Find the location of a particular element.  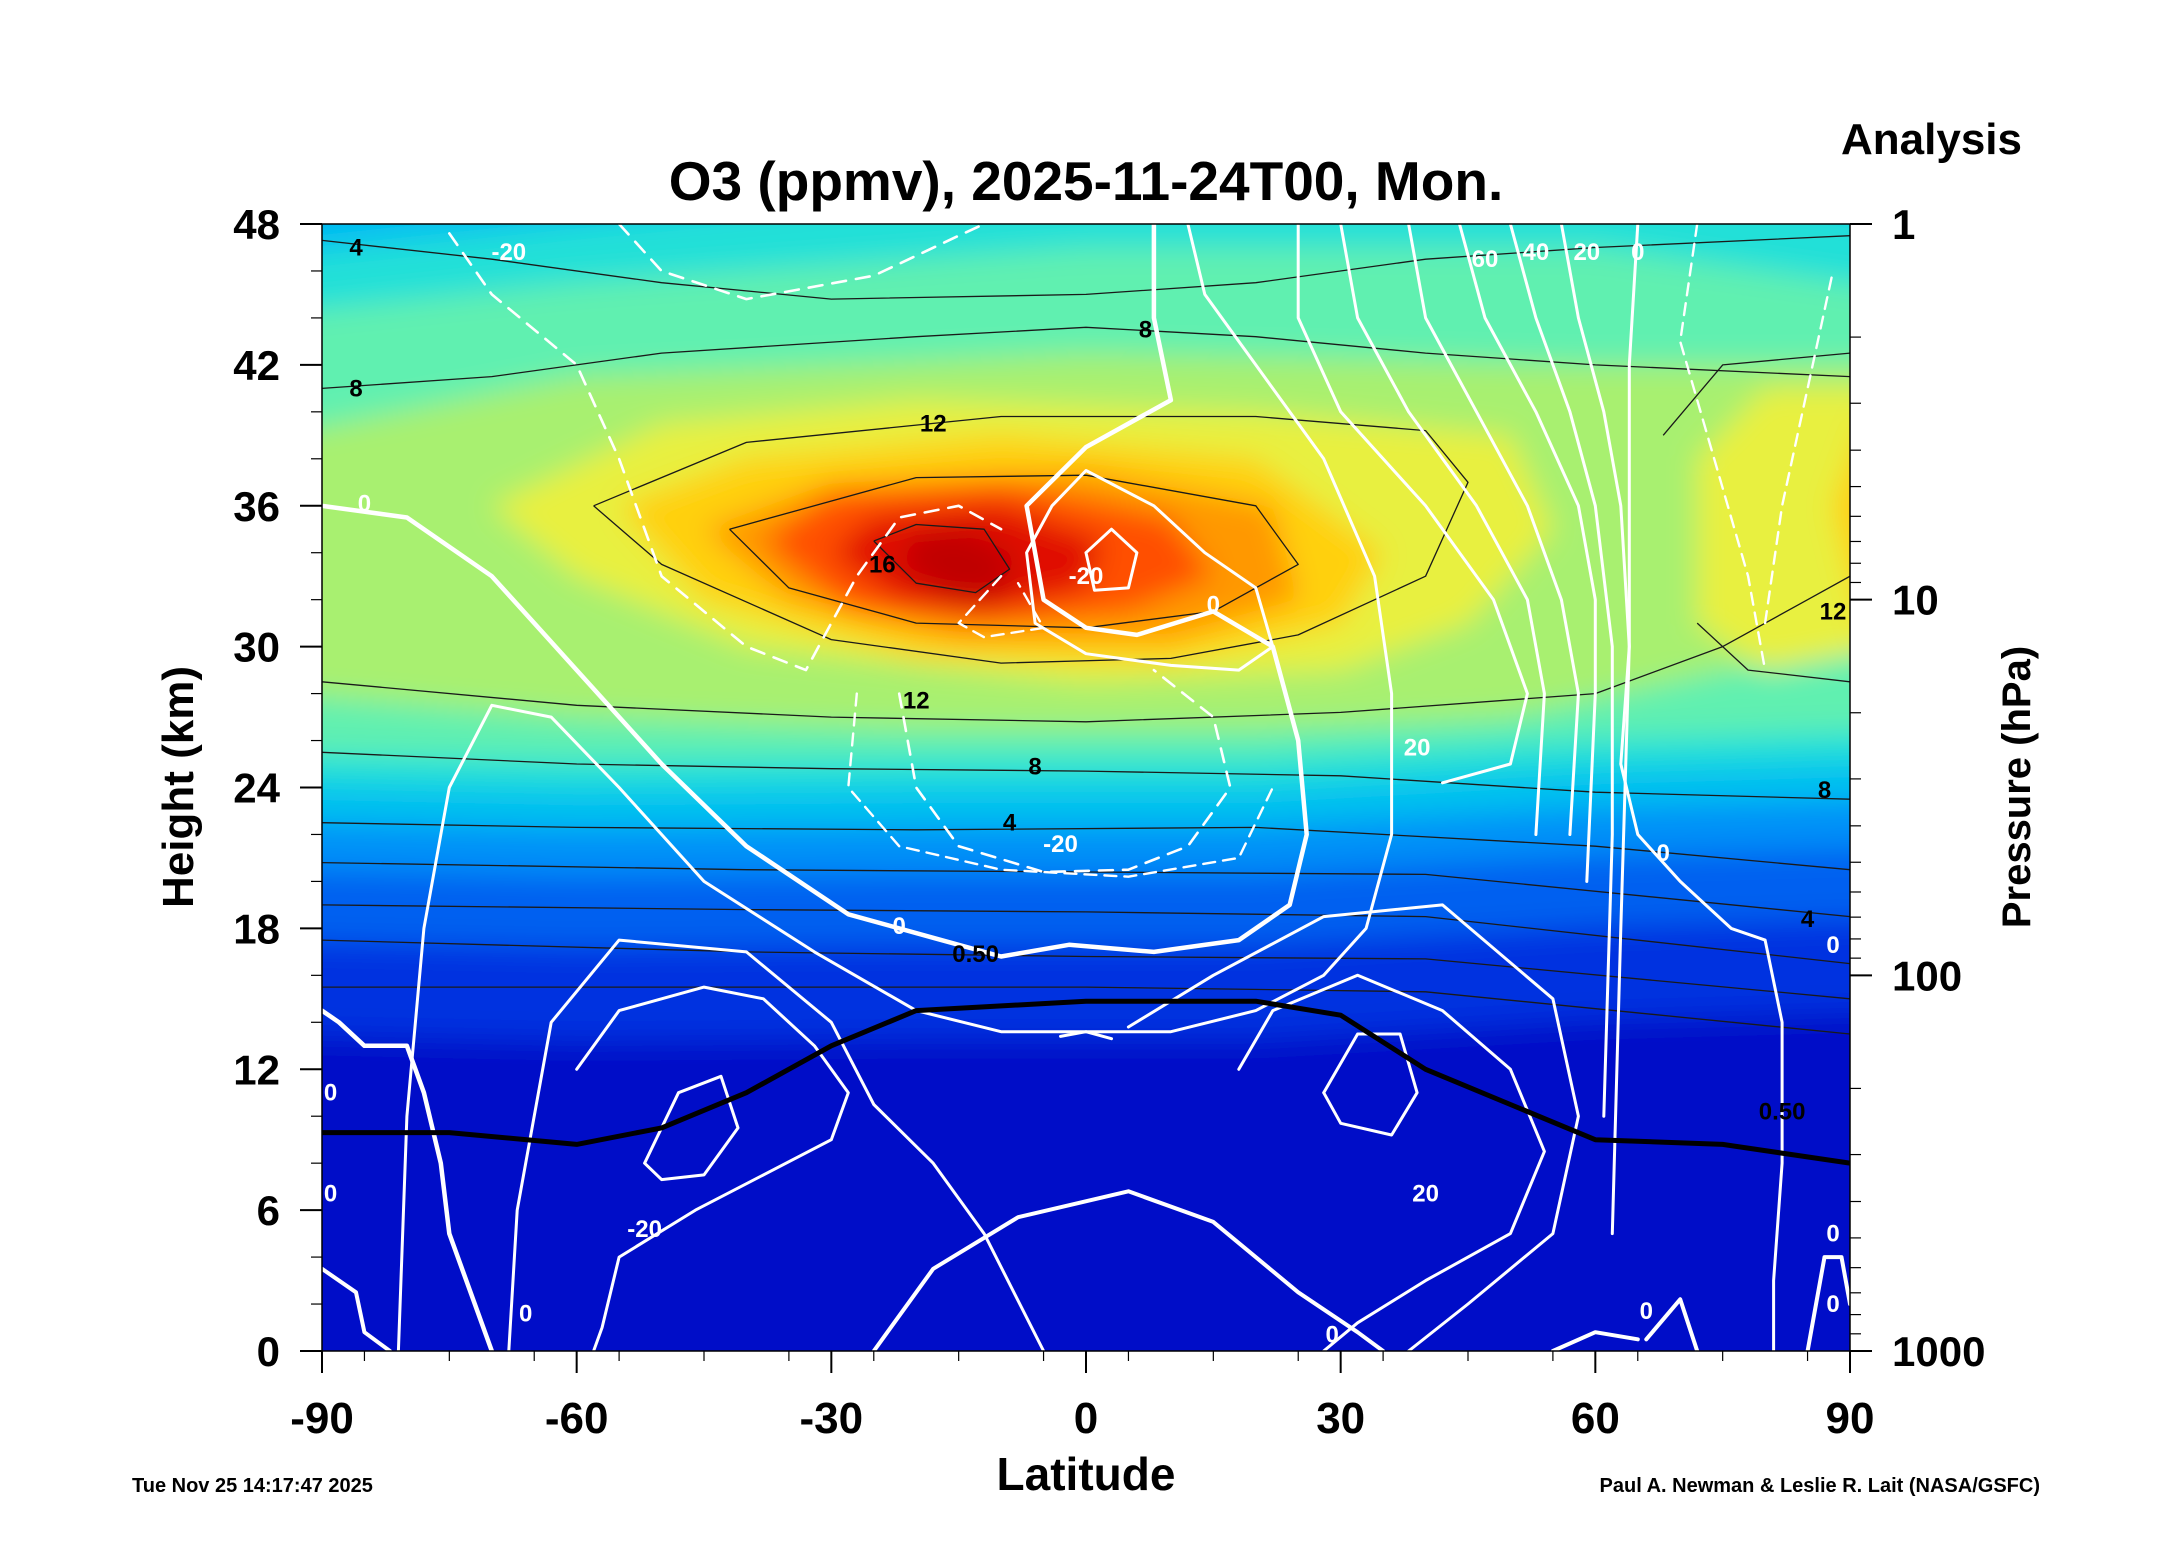

x-tick-label-0: -90 is located at coordinates (322, 1418).